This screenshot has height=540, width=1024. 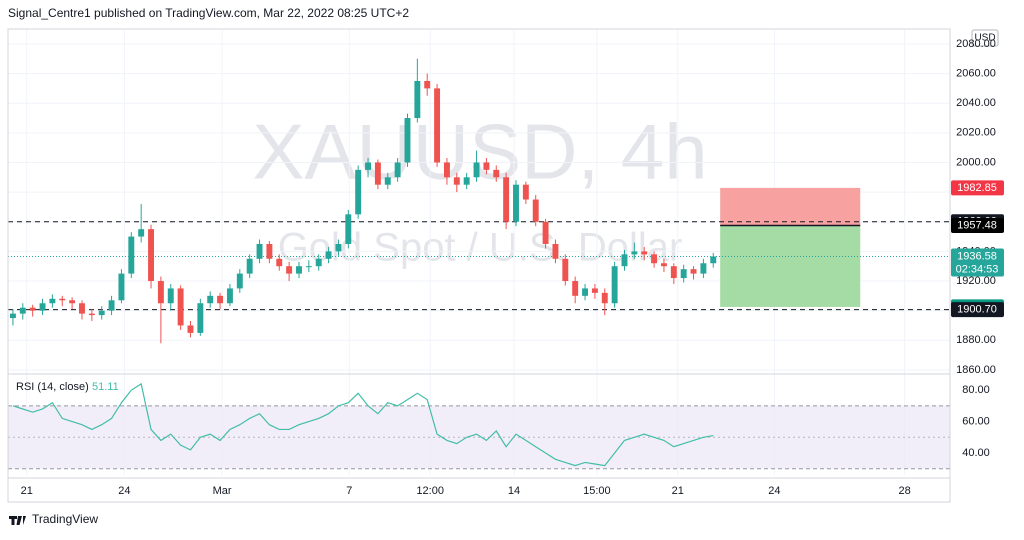 What do you see at coordinates (790, 206) in the screenshot?
I see `stop-zone` at bounding box center [790, 206].